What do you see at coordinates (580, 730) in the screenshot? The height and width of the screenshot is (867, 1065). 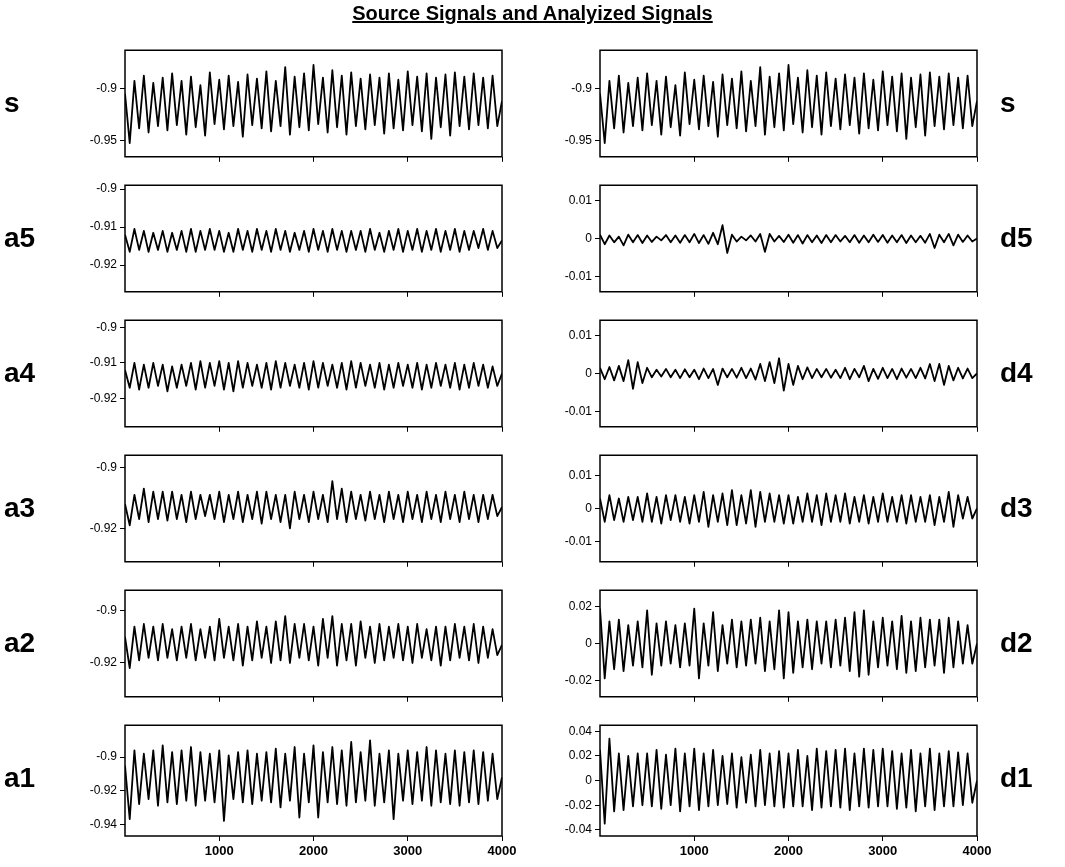 I see `y-tick-label: 0.04` at bounding box center [580, 730].